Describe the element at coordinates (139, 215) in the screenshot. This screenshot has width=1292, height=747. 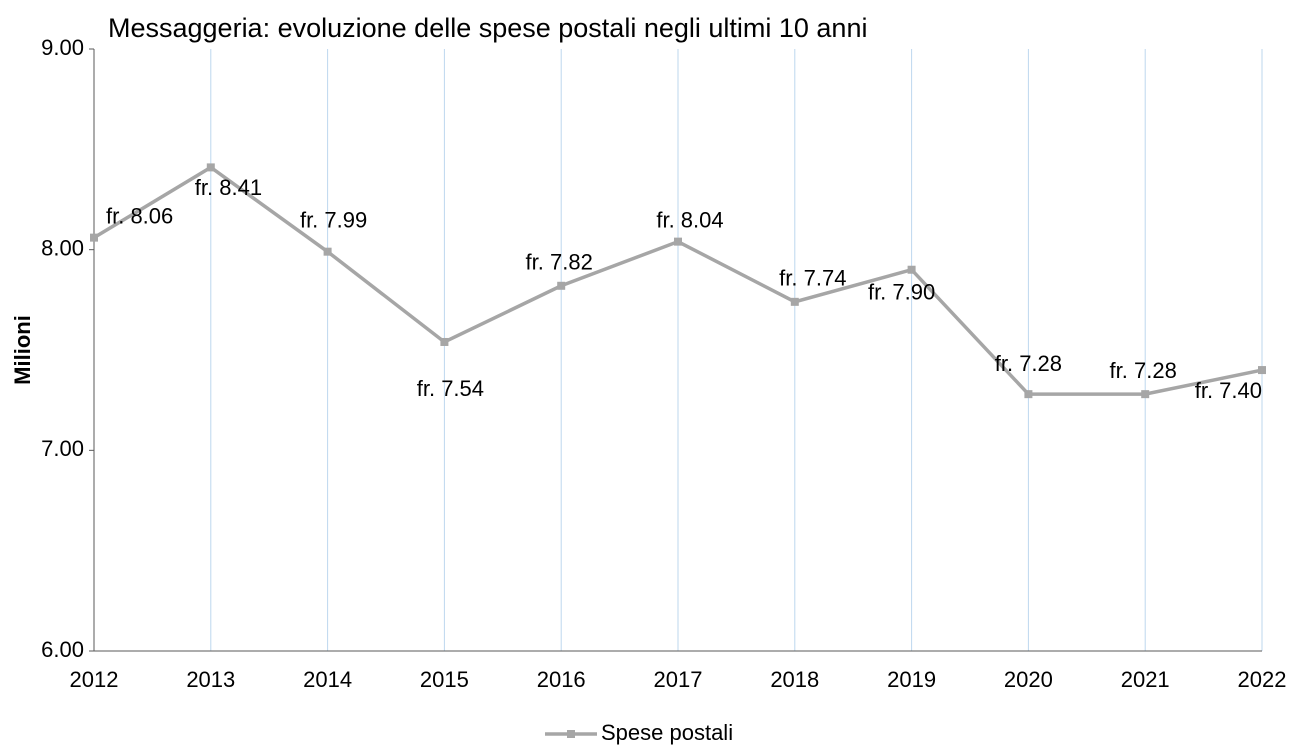
I see `data-label: fr. 8.06` at that location.